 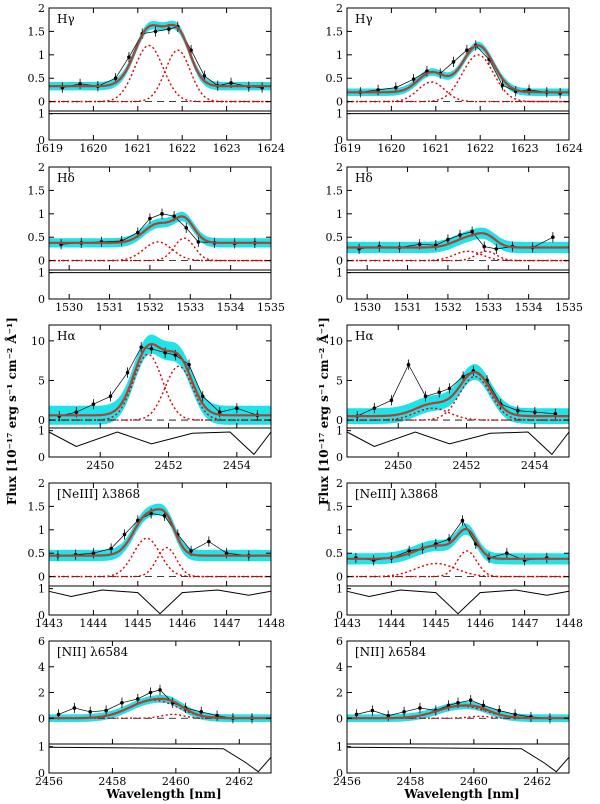 I want to click on x-tick-label: 1447, so click(x=227, y=623).